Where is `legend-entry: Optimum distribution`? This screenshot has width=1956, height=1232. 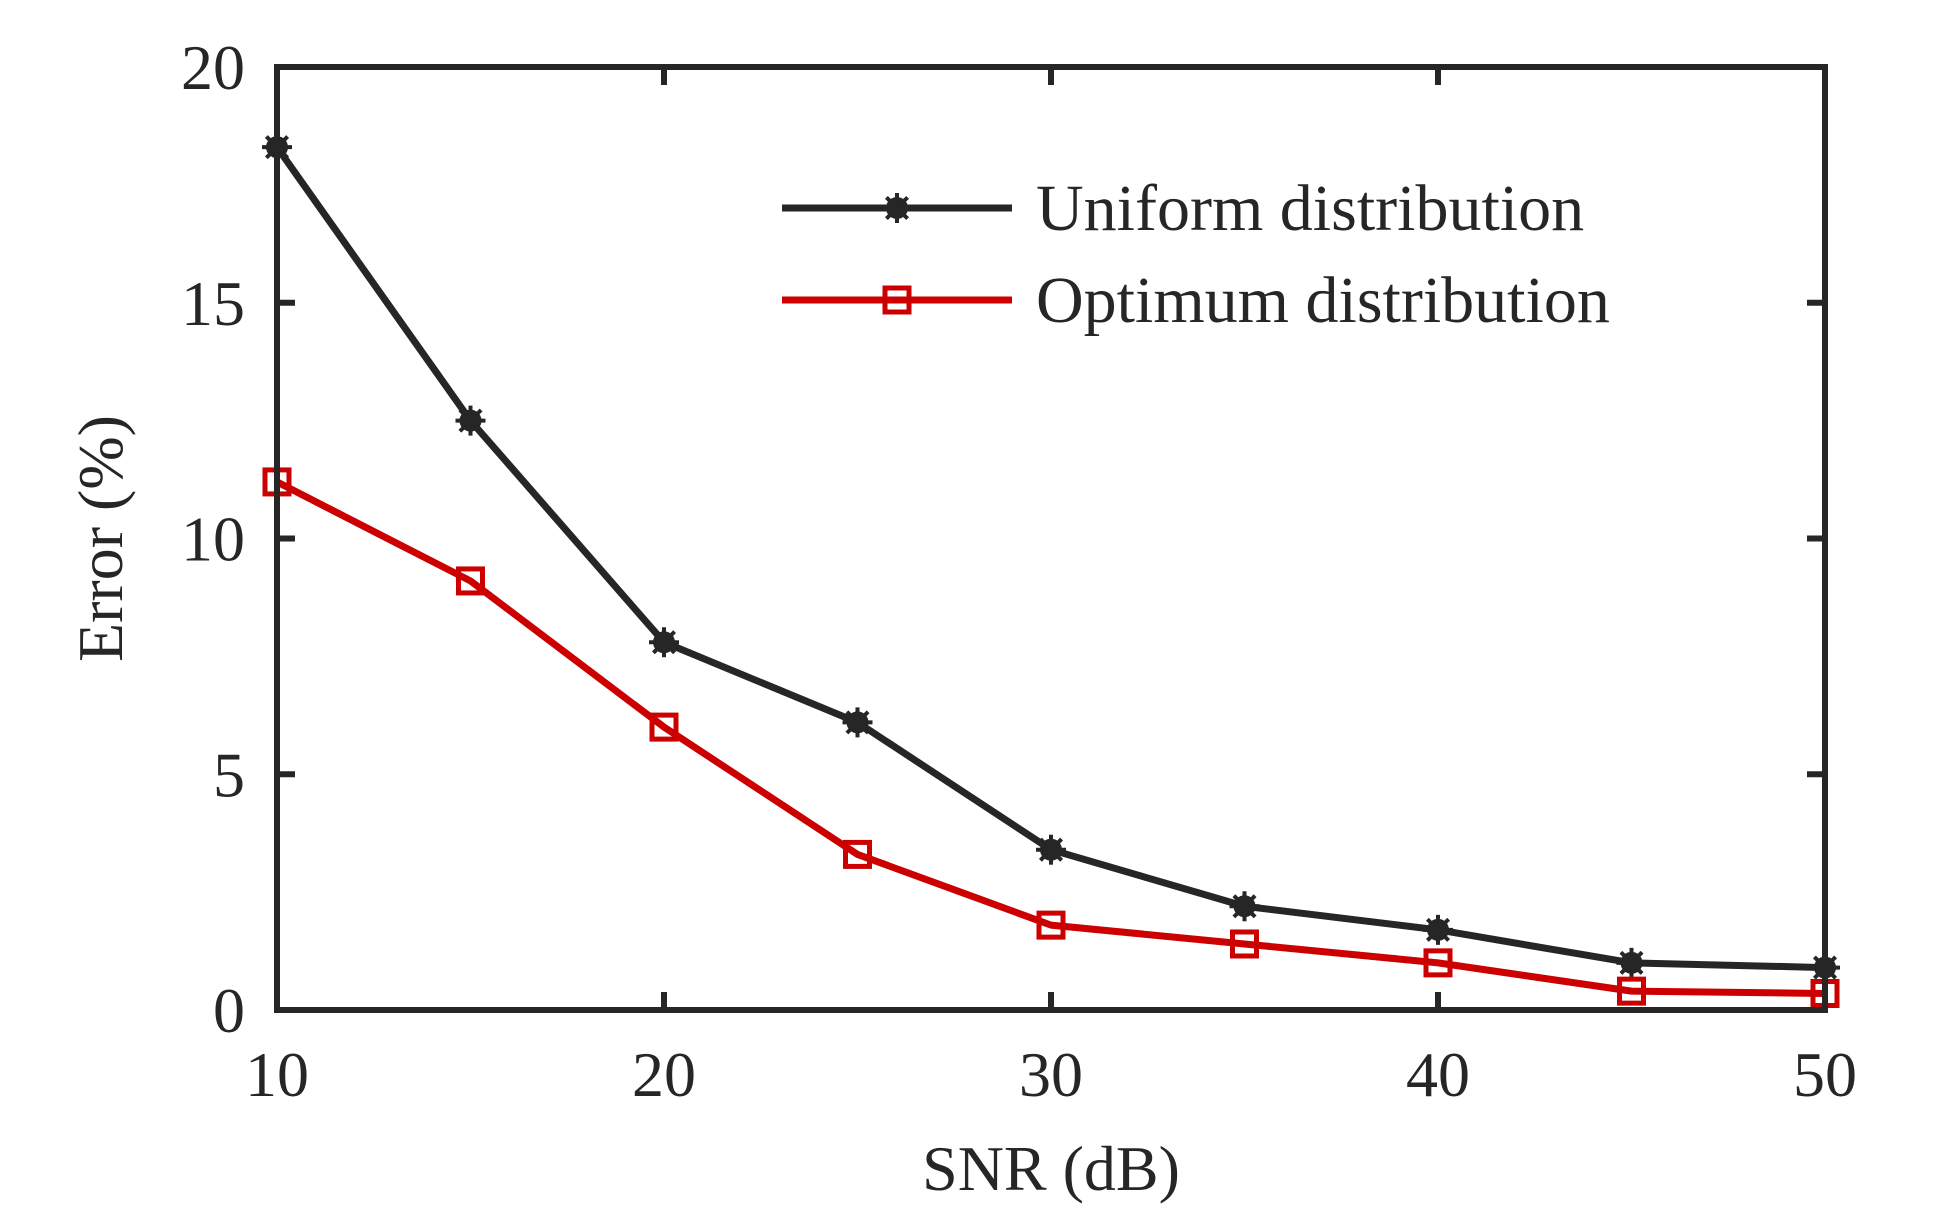
legend-entry: Optimum distribution is located at coordinates (1196, 300).